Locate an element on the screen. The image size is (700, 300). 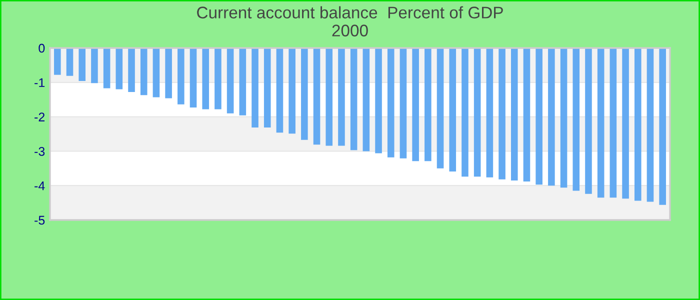
chart-title: Current account balance Percent of GDP is located at coordinates (350, 12).